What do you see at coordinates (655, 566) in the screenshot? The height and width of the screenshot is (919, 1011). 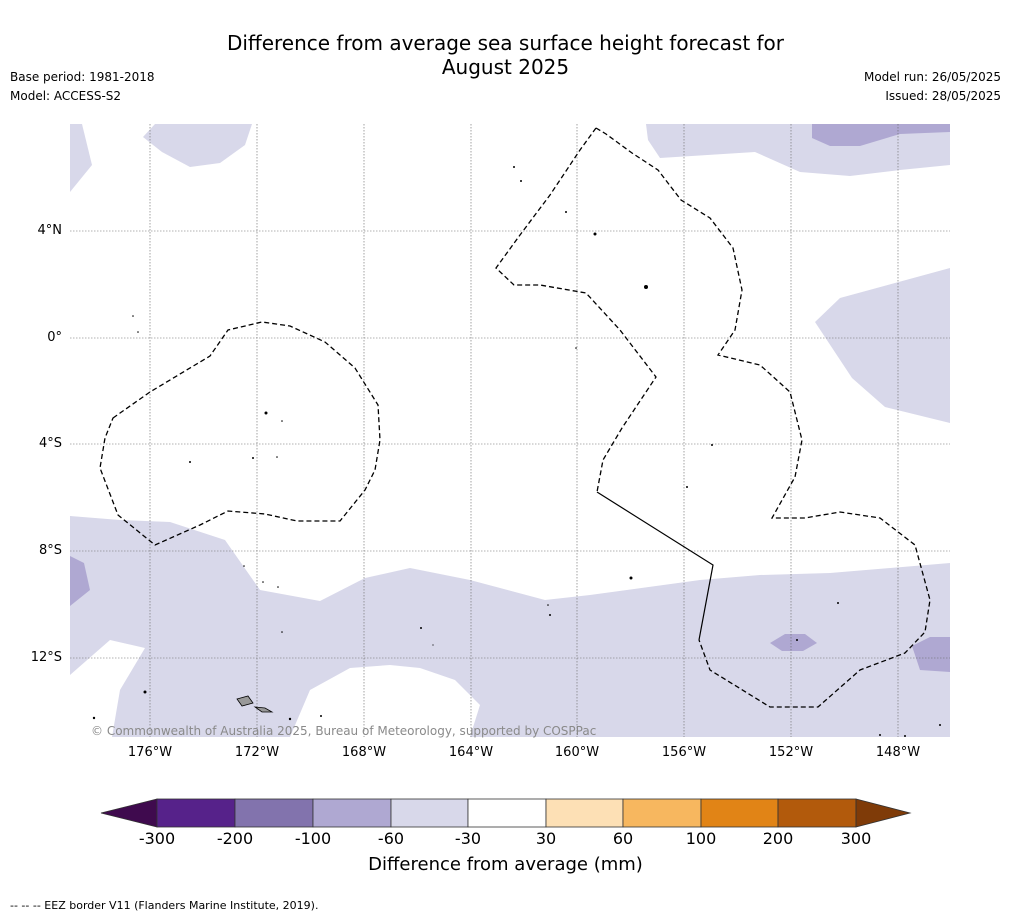 I see `eez-solid-border` at bounding box center [655, 566].